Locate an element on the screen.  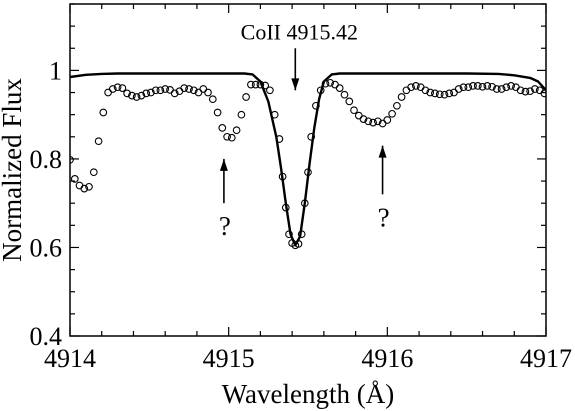
x-axis-title: Wavelength (Å) is located at coordinates (308, 394).